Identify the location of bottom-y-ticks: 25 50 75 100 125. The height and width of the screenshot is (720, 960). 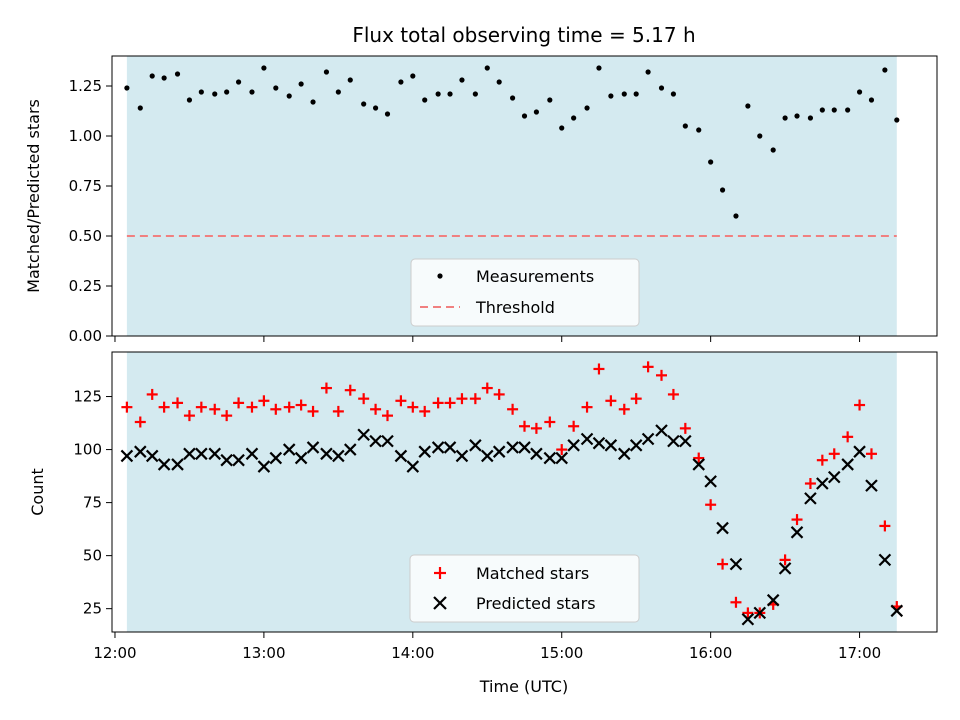
(92, 503).